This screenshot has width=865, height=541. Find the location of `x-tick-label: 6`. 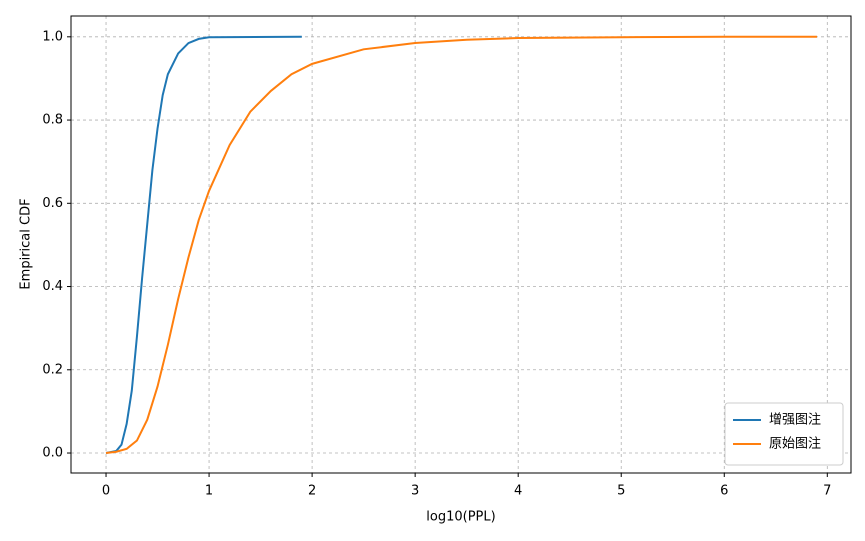

x-tick-label: 6 is located at coordinates (724, 491).